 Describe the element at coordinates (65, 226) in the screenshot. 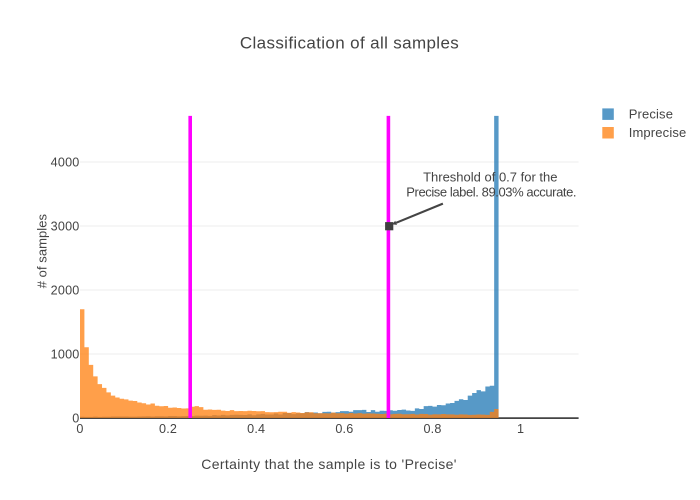

I see `svg-text: 3000` at that location.